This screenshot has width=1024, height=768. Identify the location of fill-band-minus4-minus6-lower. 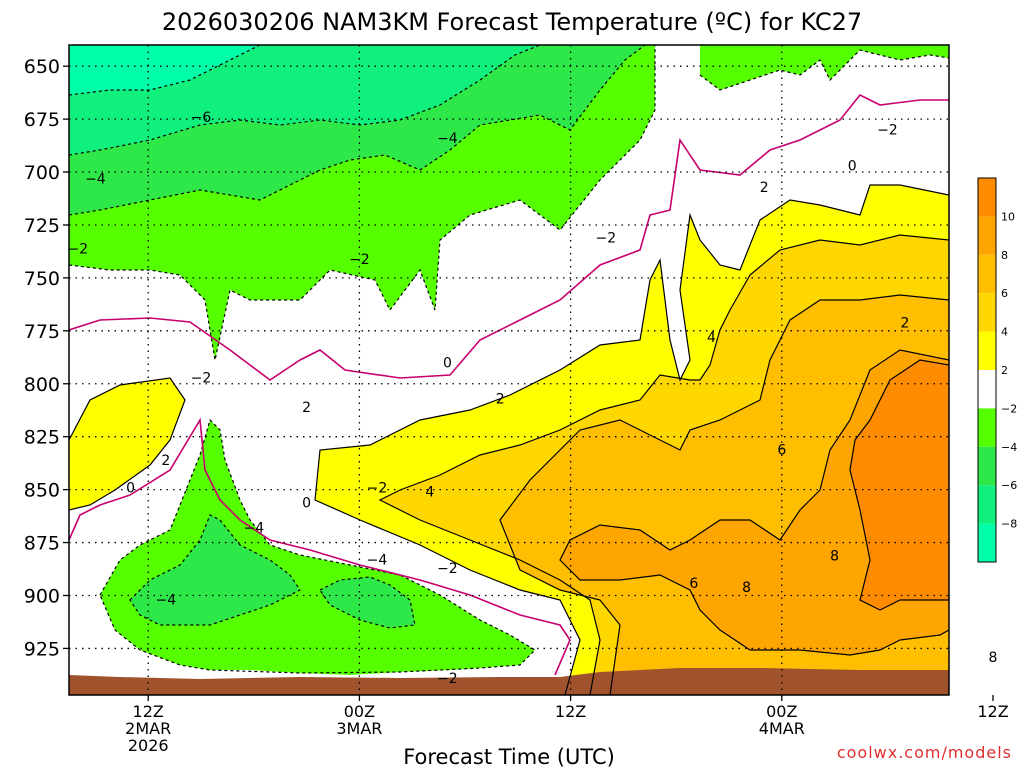
(215, 570).